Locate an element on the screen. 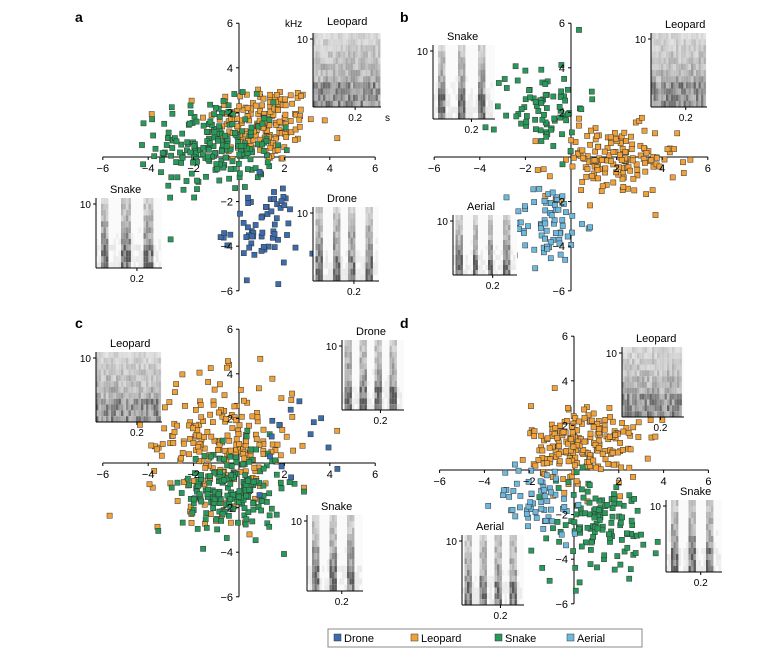 The width and height of the screenshot is (757, 657). spectrogram-texture is located at coordinates (128, 233).